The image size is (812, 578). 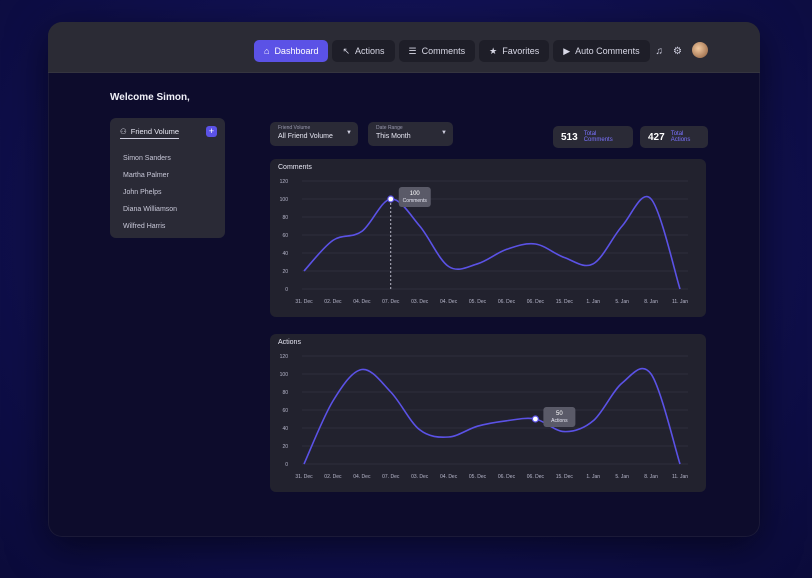 I want to click on tab-comments: ☰ Comments, so click(x=437, y=51).